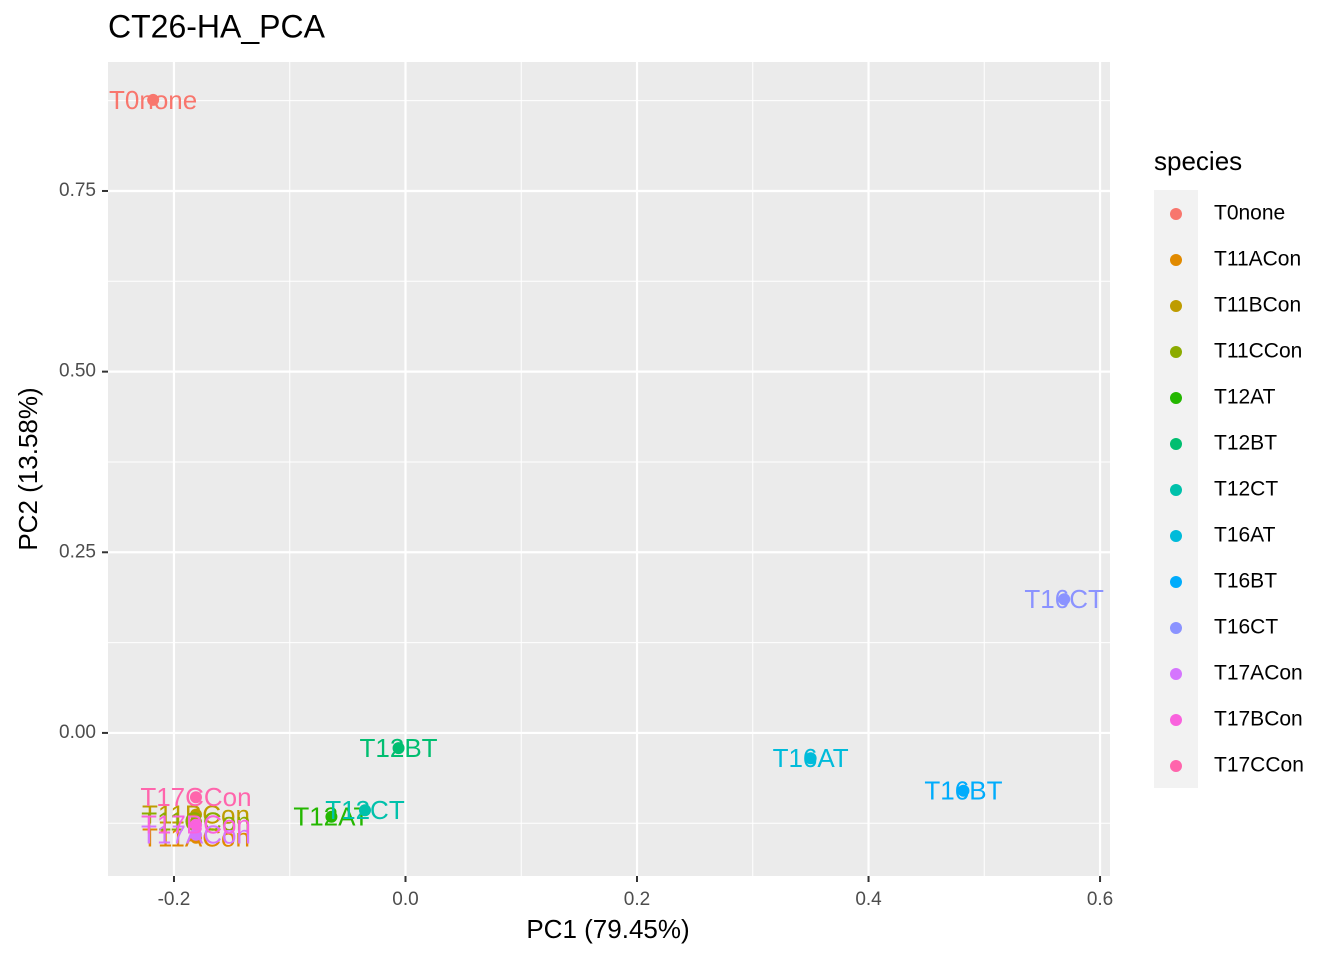 This screenshot has height=960, width=1344. I want to click on point-label: T12AT, so click(331, 817).